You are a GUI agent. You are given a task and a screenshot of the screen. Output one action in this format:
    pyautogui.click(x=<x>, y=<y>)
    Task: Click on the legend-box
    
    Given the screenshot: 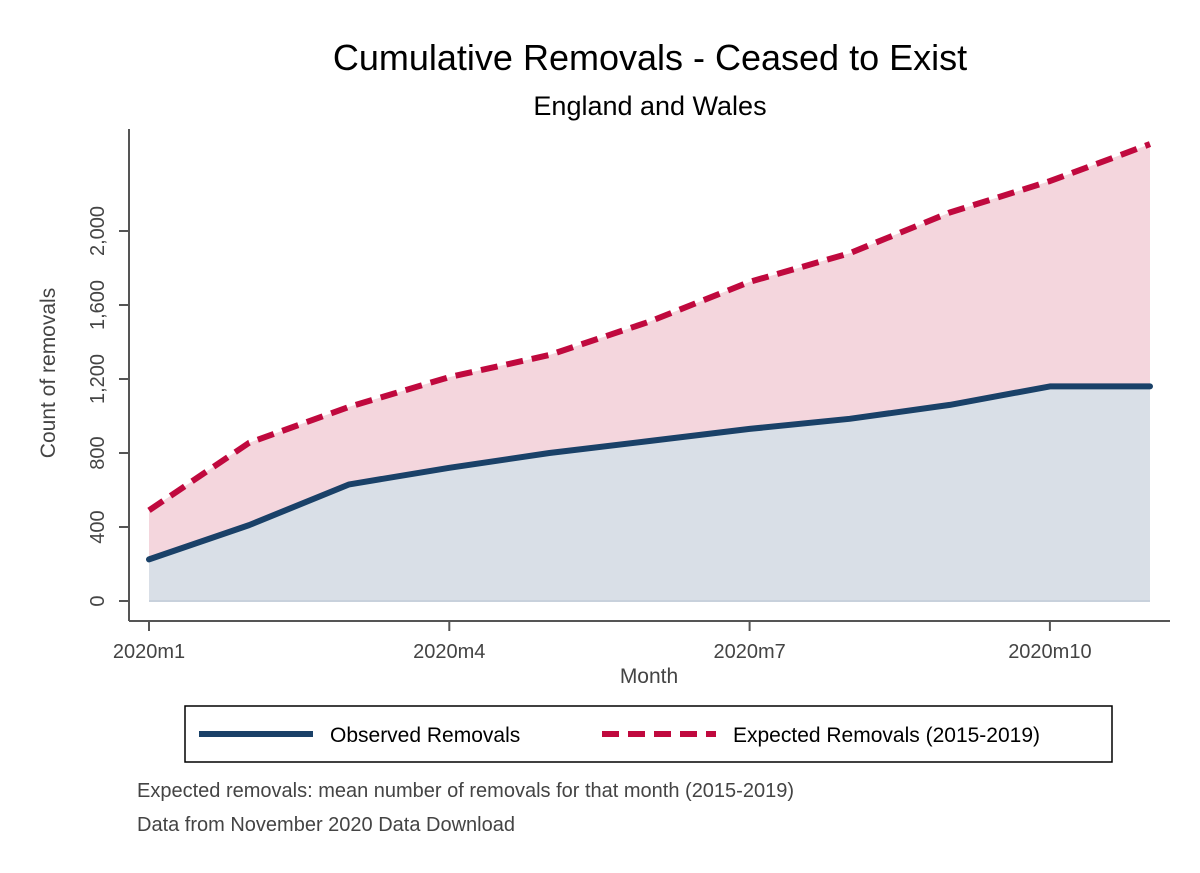 What is the action you would take?
    pyautogui.click(x=648, y=734)
    